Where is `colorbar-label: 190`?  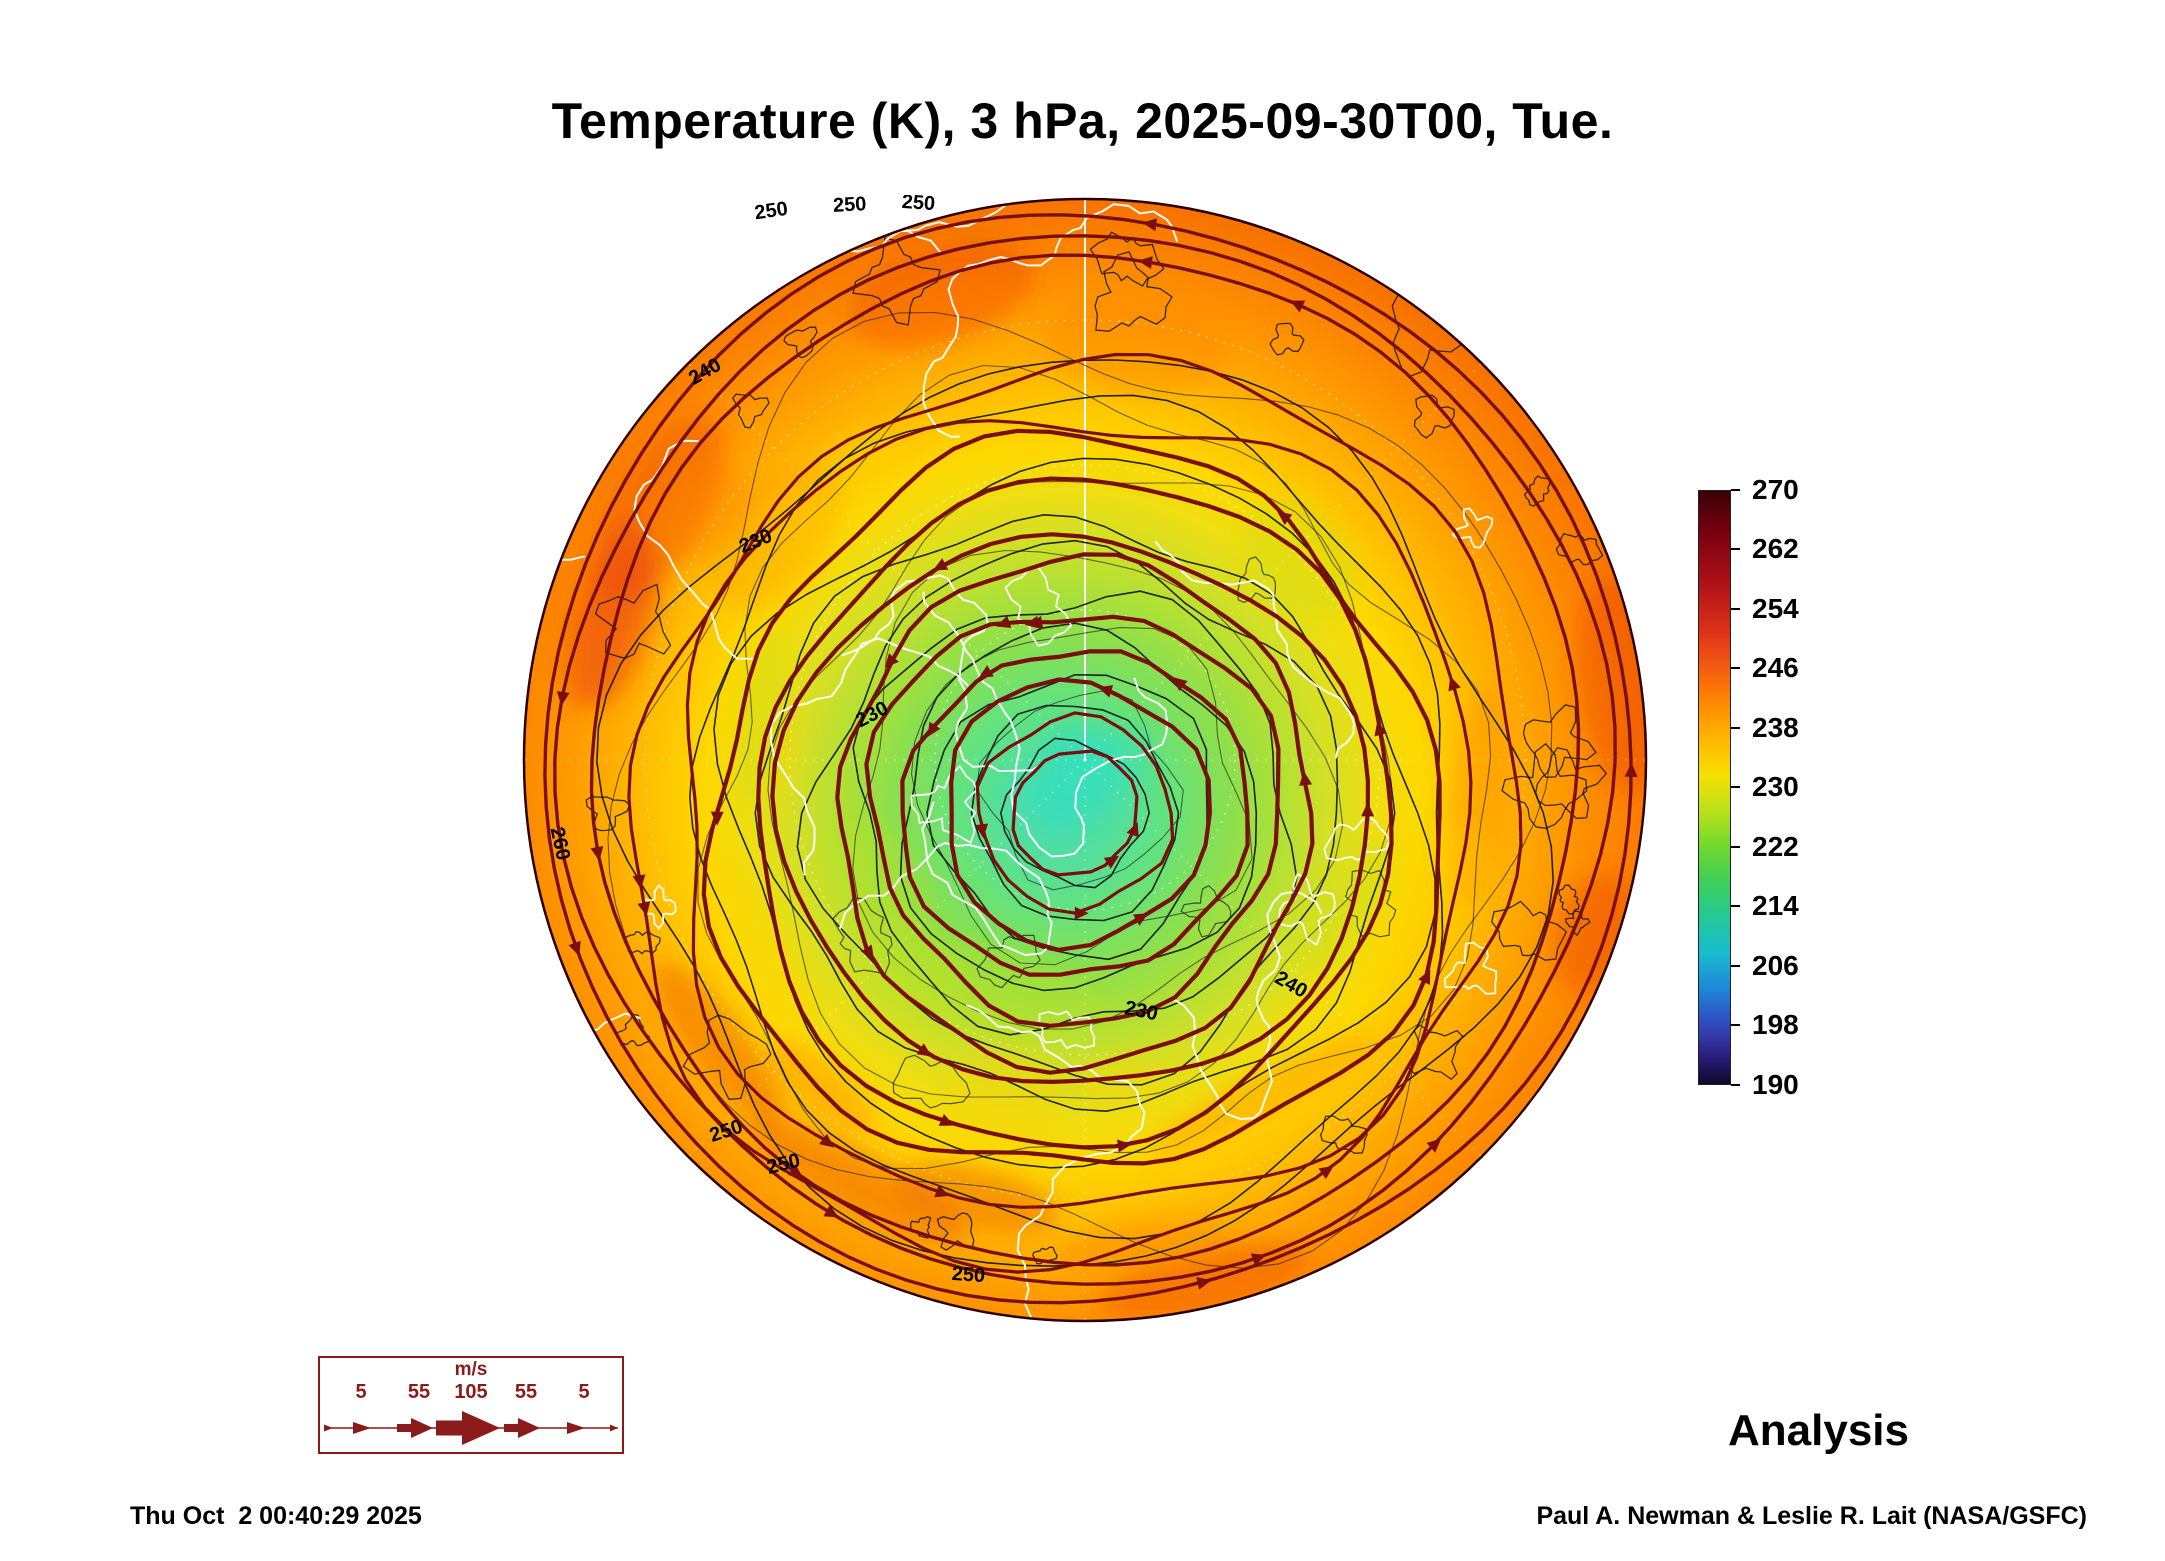
colorbar-label: 190 is located at coordinates (1775, 1084).